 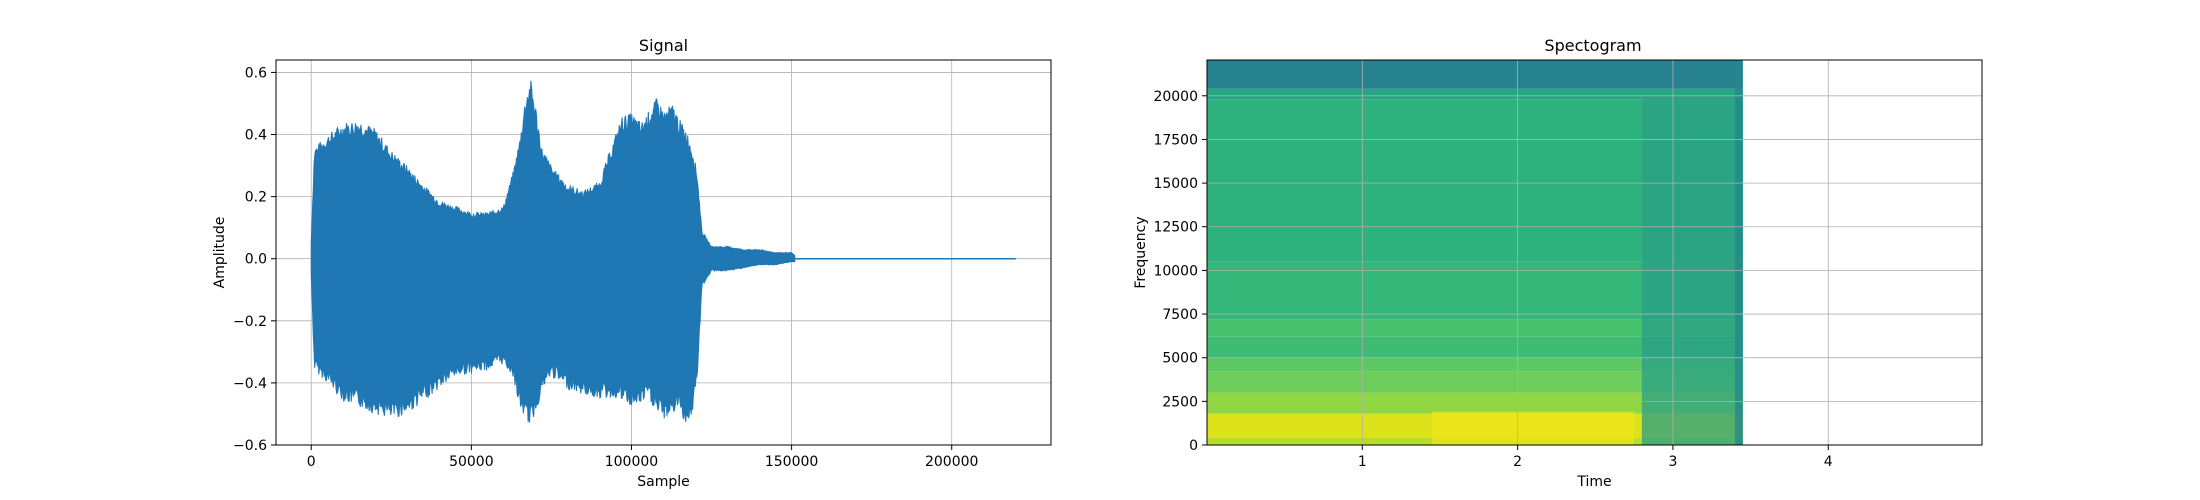 I want to click on spectrogram-y-tick-label-2: 5000, so click(x=1180, y=359).